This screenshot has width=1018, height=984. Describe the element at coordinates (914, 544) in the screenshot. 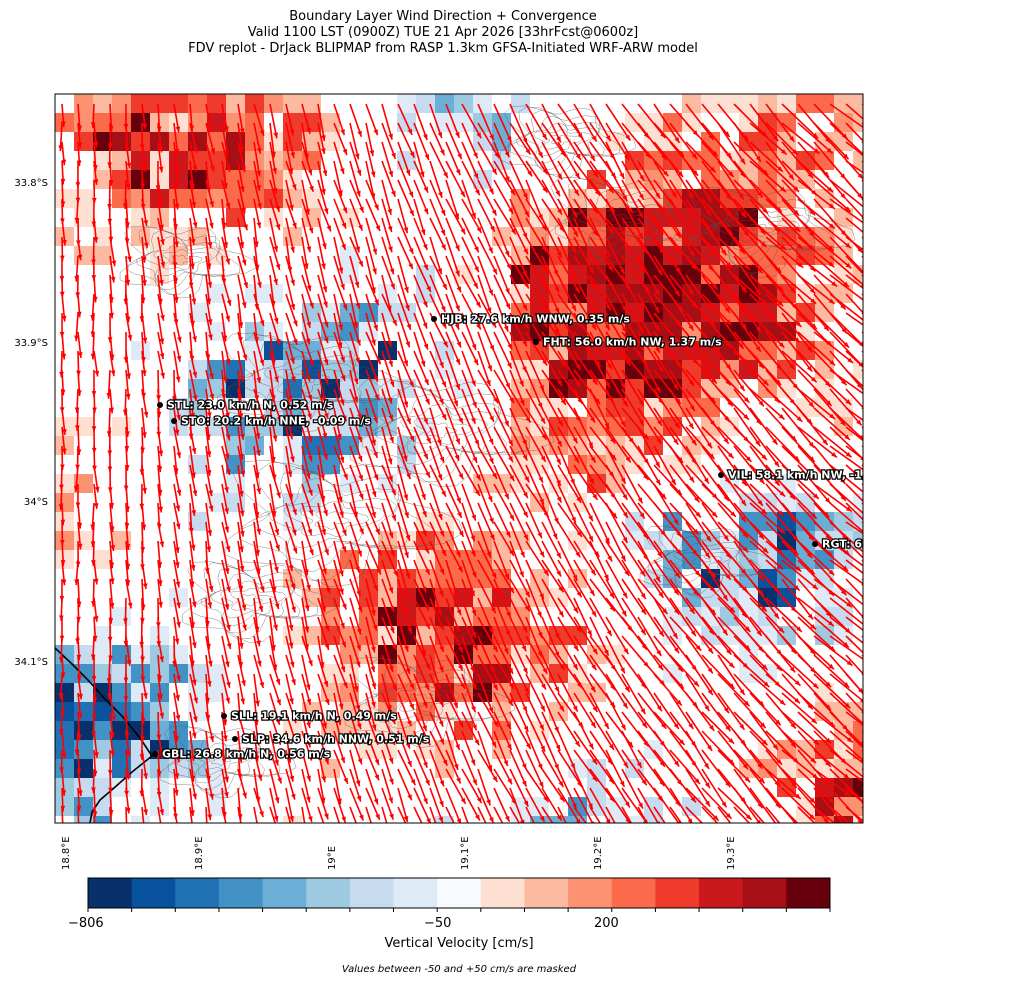

I see `station-label-rgt: RGT: 61.0 km/h NW, -1.26 m/s` at that location.